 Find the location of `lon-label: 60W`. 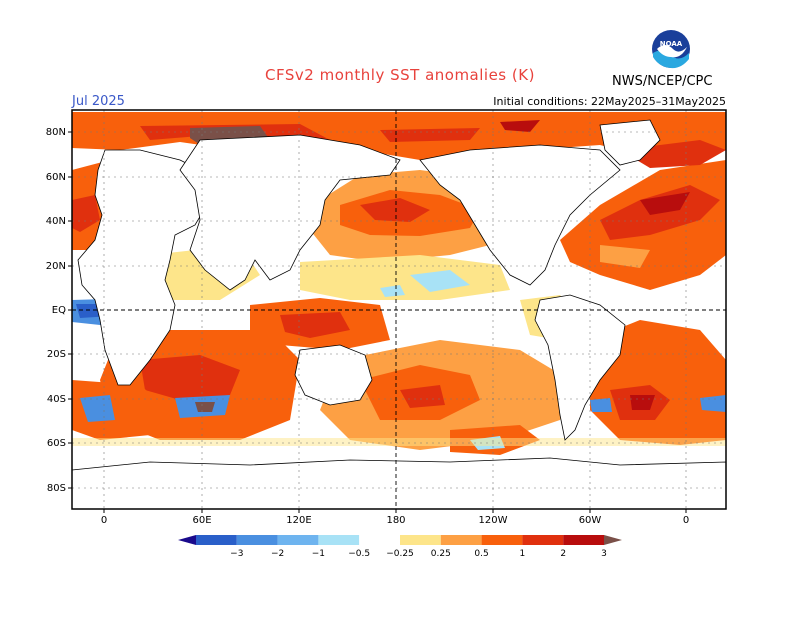

lon-label: 60W is located at coordinates (590, 520).